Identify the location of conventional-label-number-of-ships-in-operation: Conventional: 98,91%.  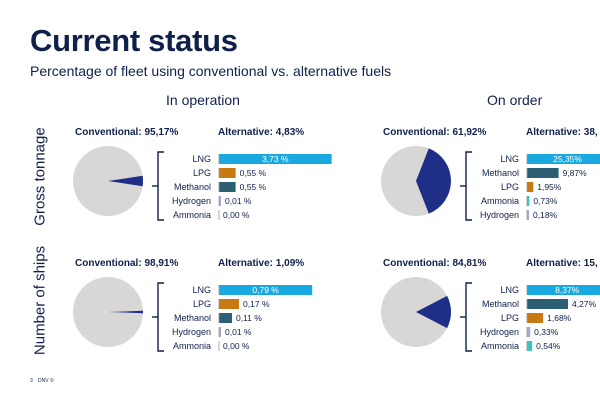
(126, 263).